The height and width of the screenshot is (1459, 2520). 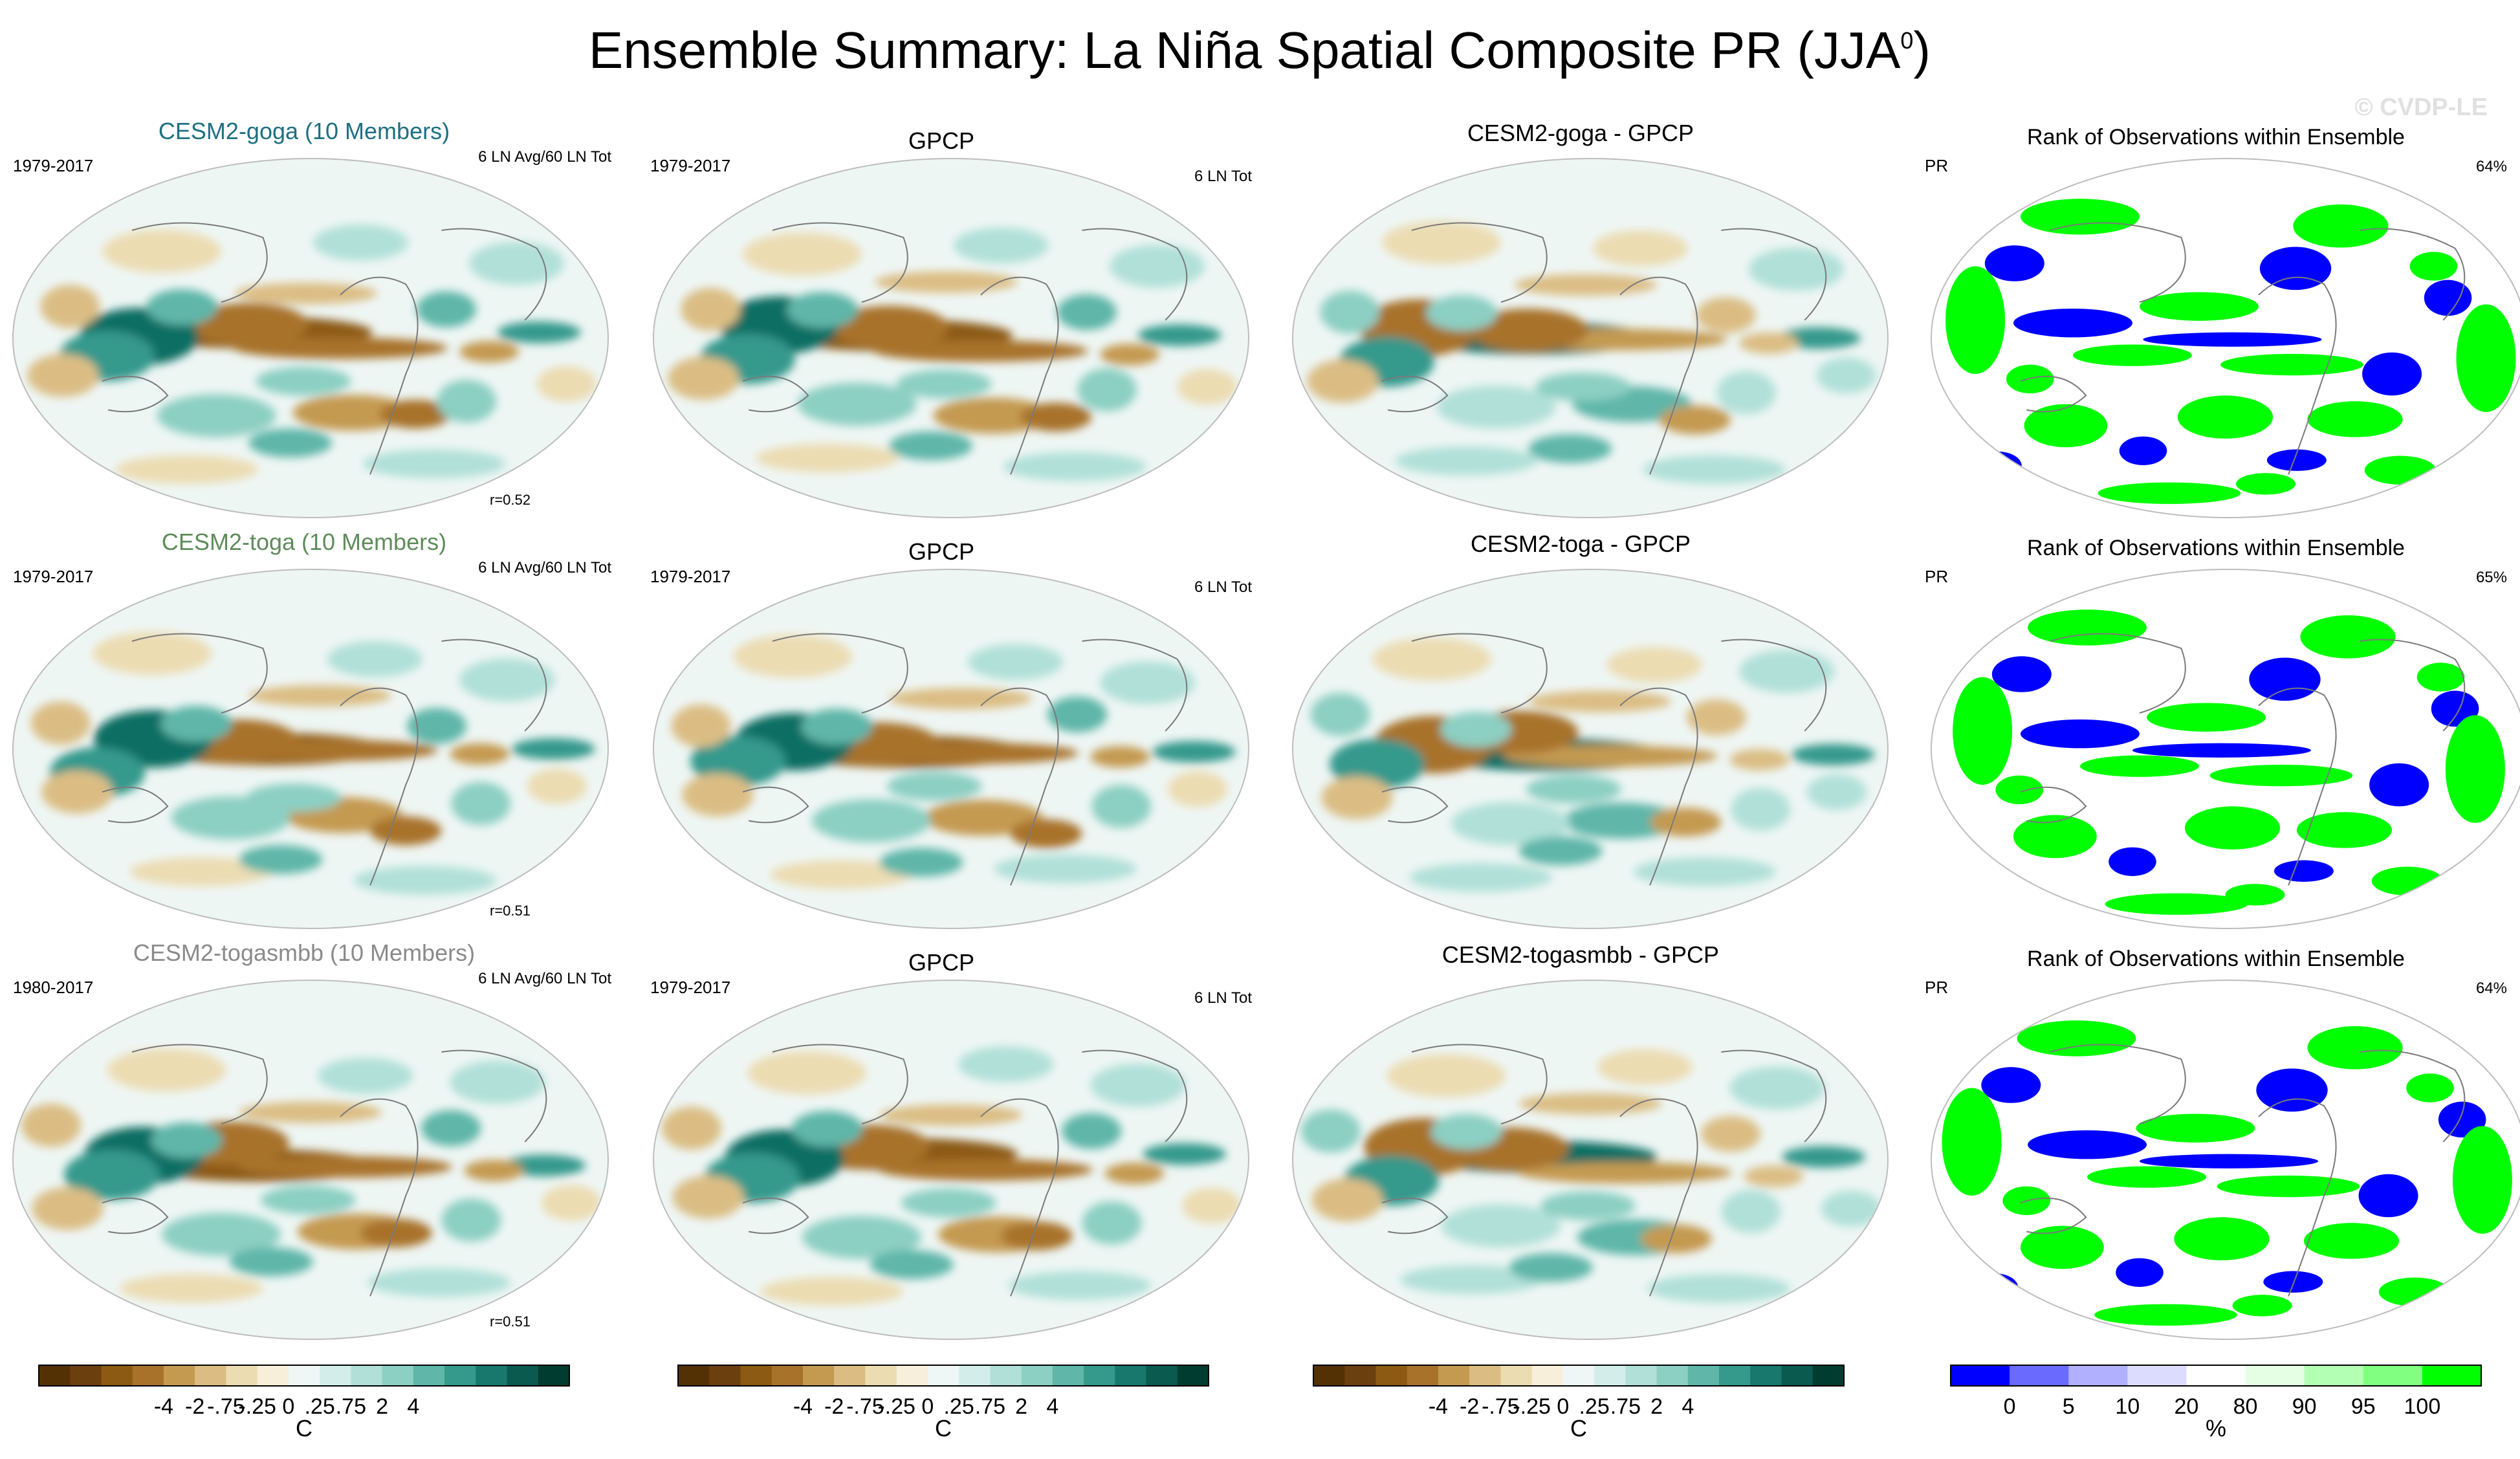 I want to click on pattern-correlation: r=0.52, so click(x=510, y=500).